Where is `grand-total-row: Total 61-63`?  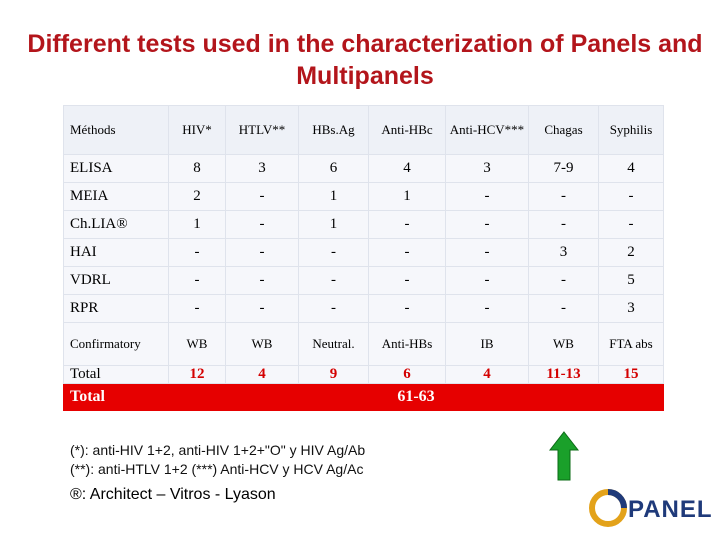
grand-total-row: Total 61-63 is located at coordinates (363, 397).